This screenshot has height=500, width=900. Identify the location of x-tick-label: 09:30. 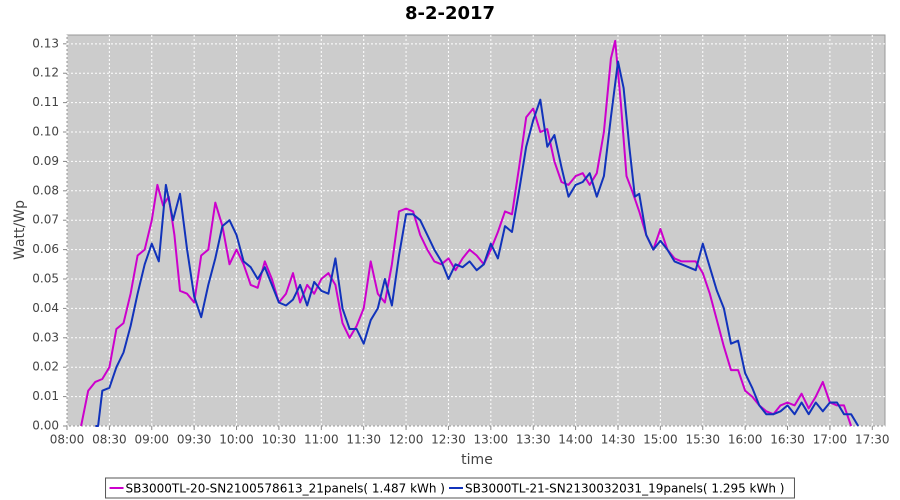
(194, 440).